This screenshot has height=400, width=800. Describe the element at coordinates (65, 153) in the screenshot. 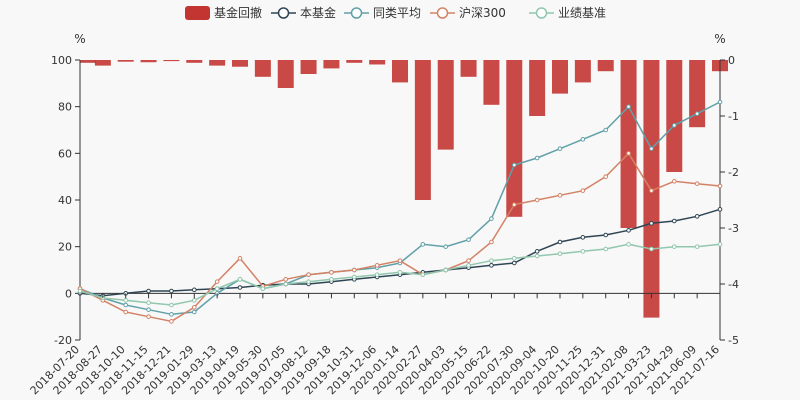

I see `left-axis-tick-label: 60` at that location.